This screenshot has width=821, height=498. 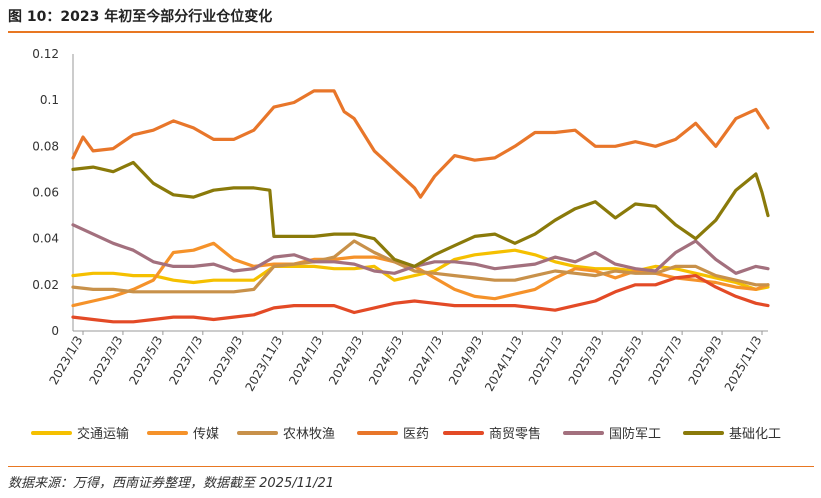 I want to click on legend-label: 国防军工, so click(x=635, y=434).